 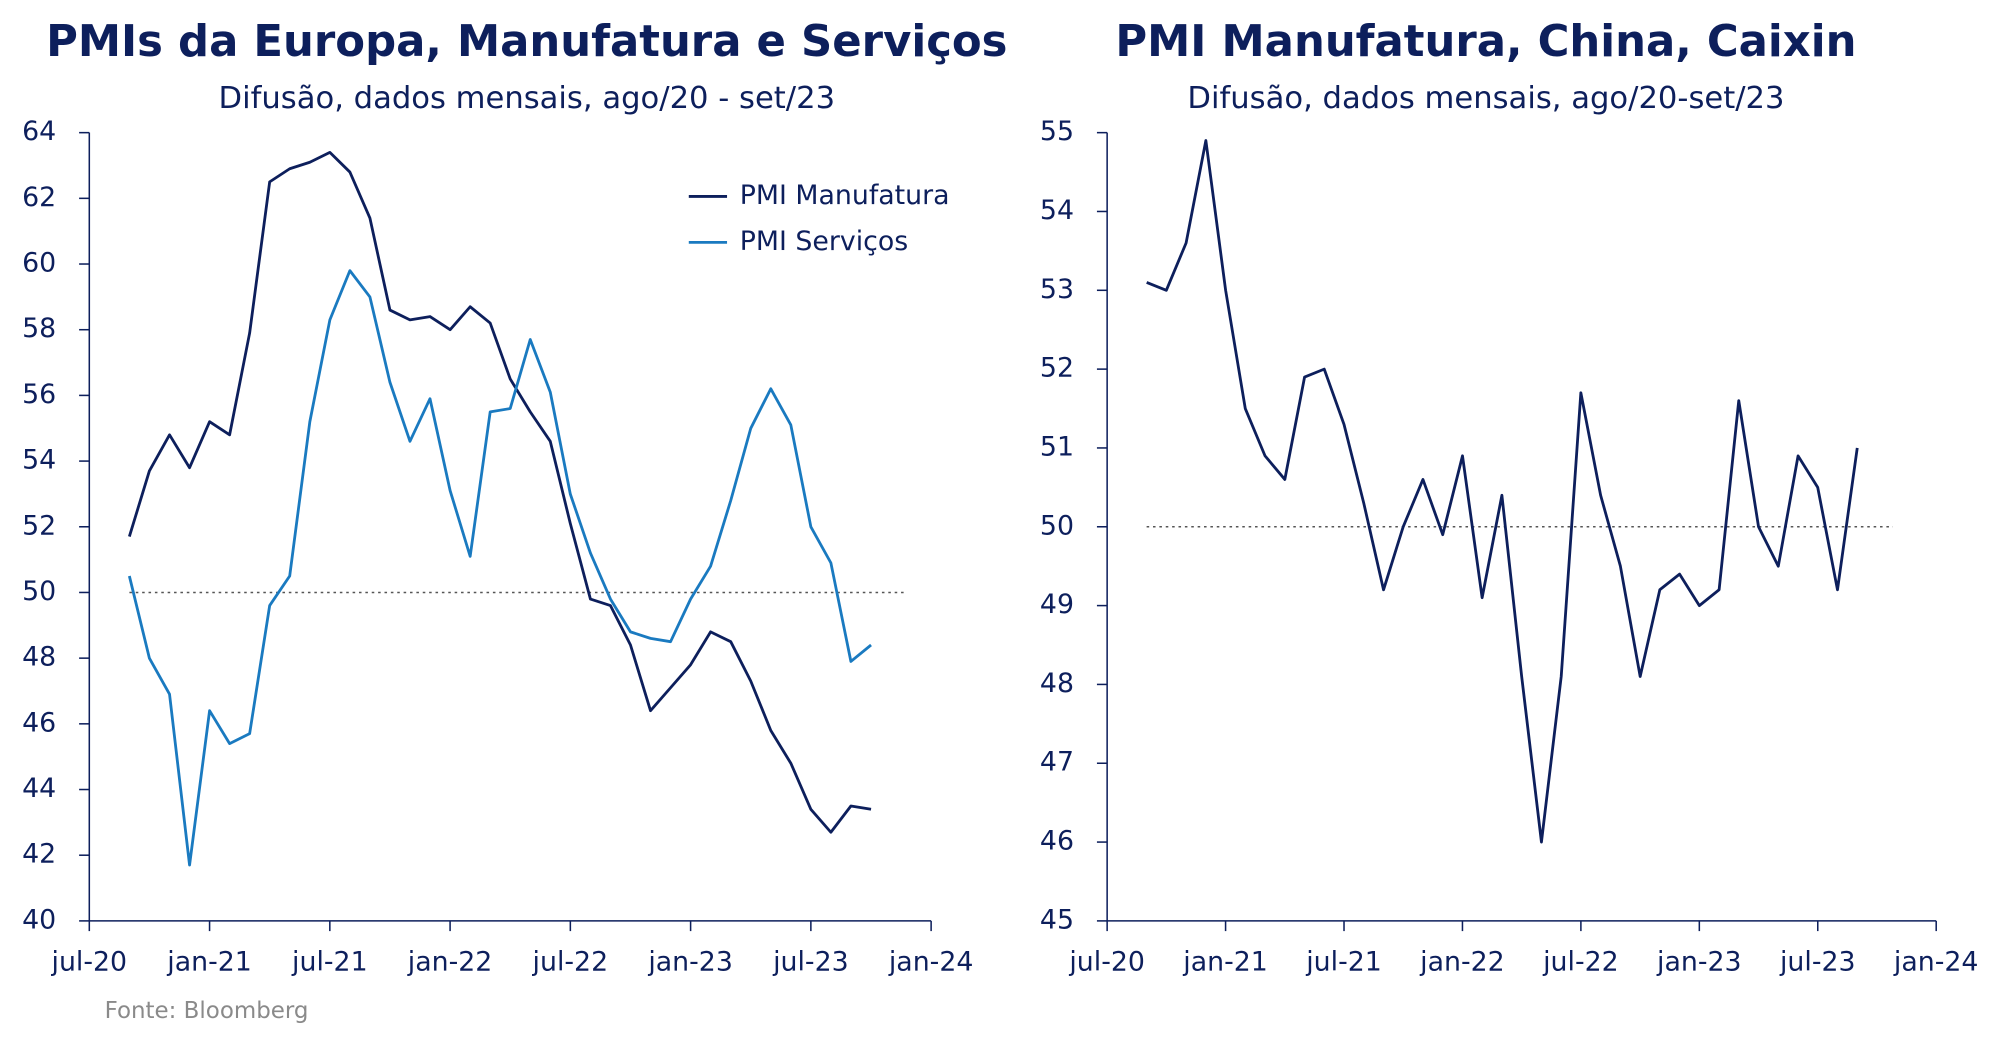 I want to click on source: Fonte: Bloomberg, so click(x=207, y=1011).